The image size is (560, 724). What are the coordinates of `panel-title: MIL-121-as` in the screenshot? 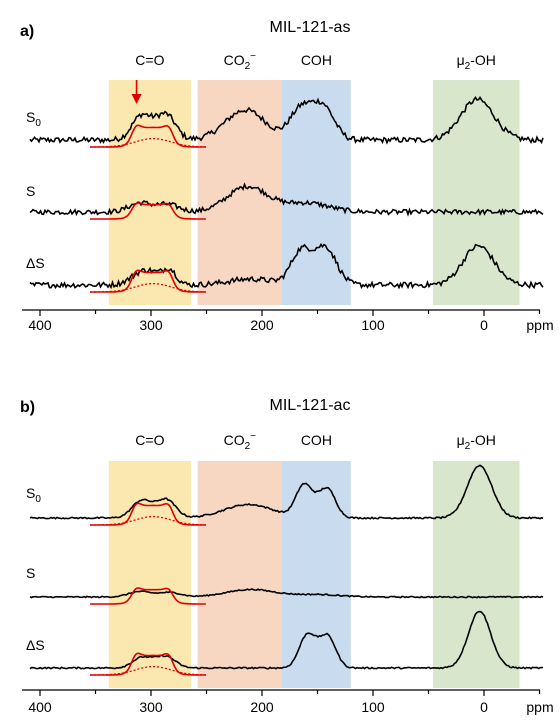 It's located at (310, 27).